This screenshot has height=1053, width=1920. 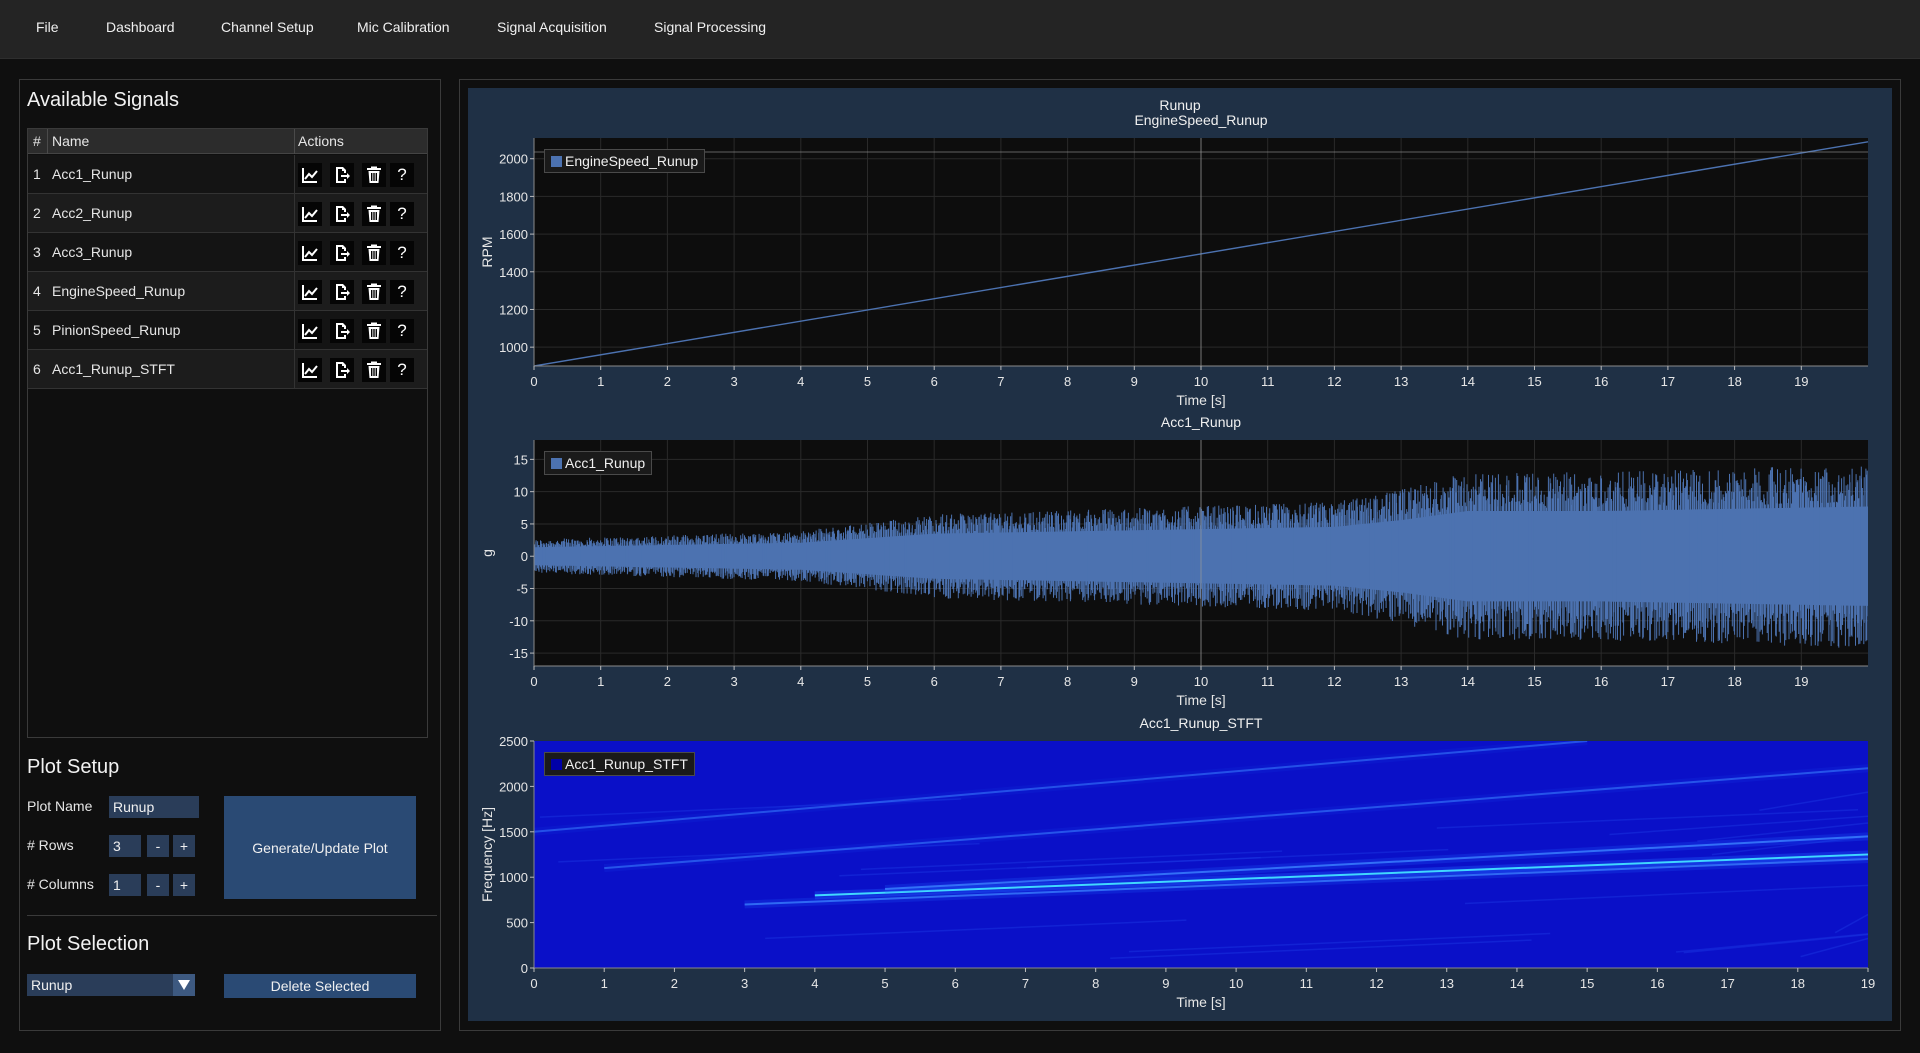 I want to click on columns-increment-button: +, so click(x=184, y=885).